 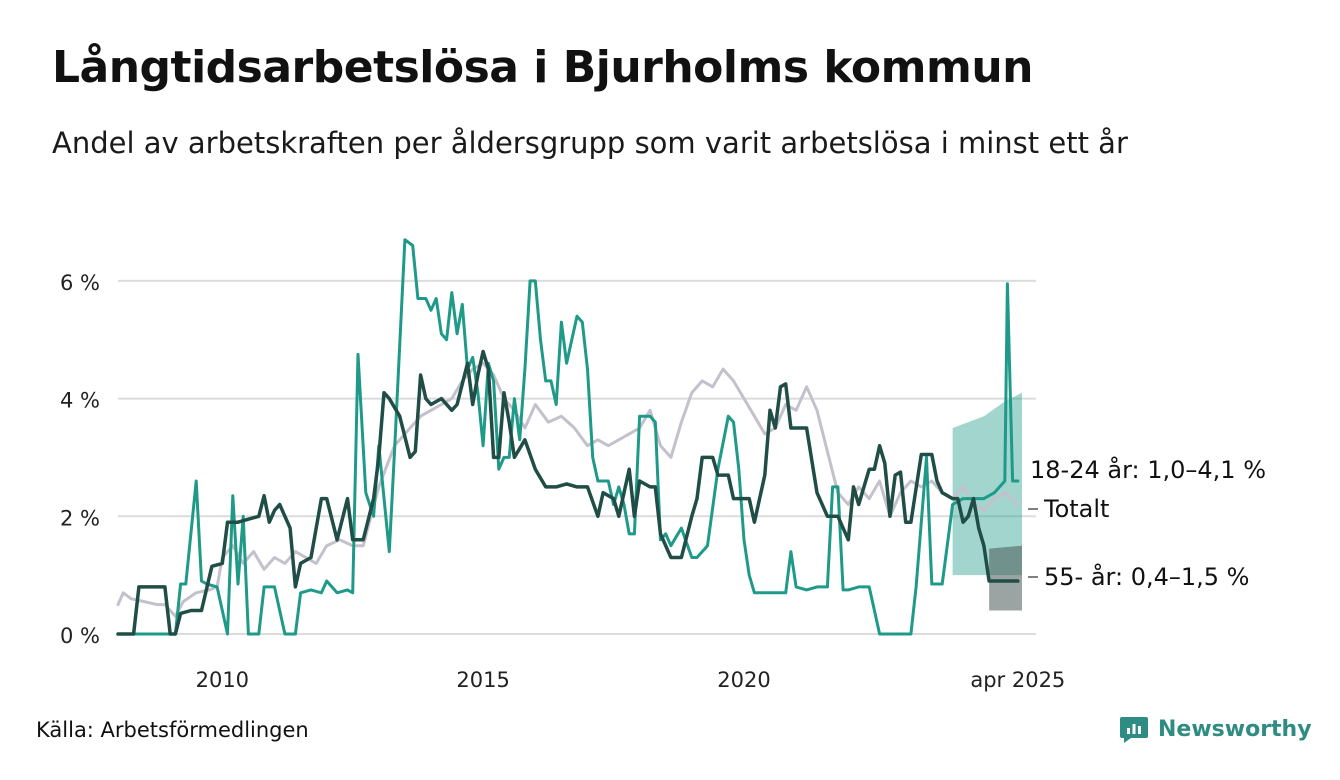 I want to click on brand-logo: Newsworthy, so click(x=1215, y=729).